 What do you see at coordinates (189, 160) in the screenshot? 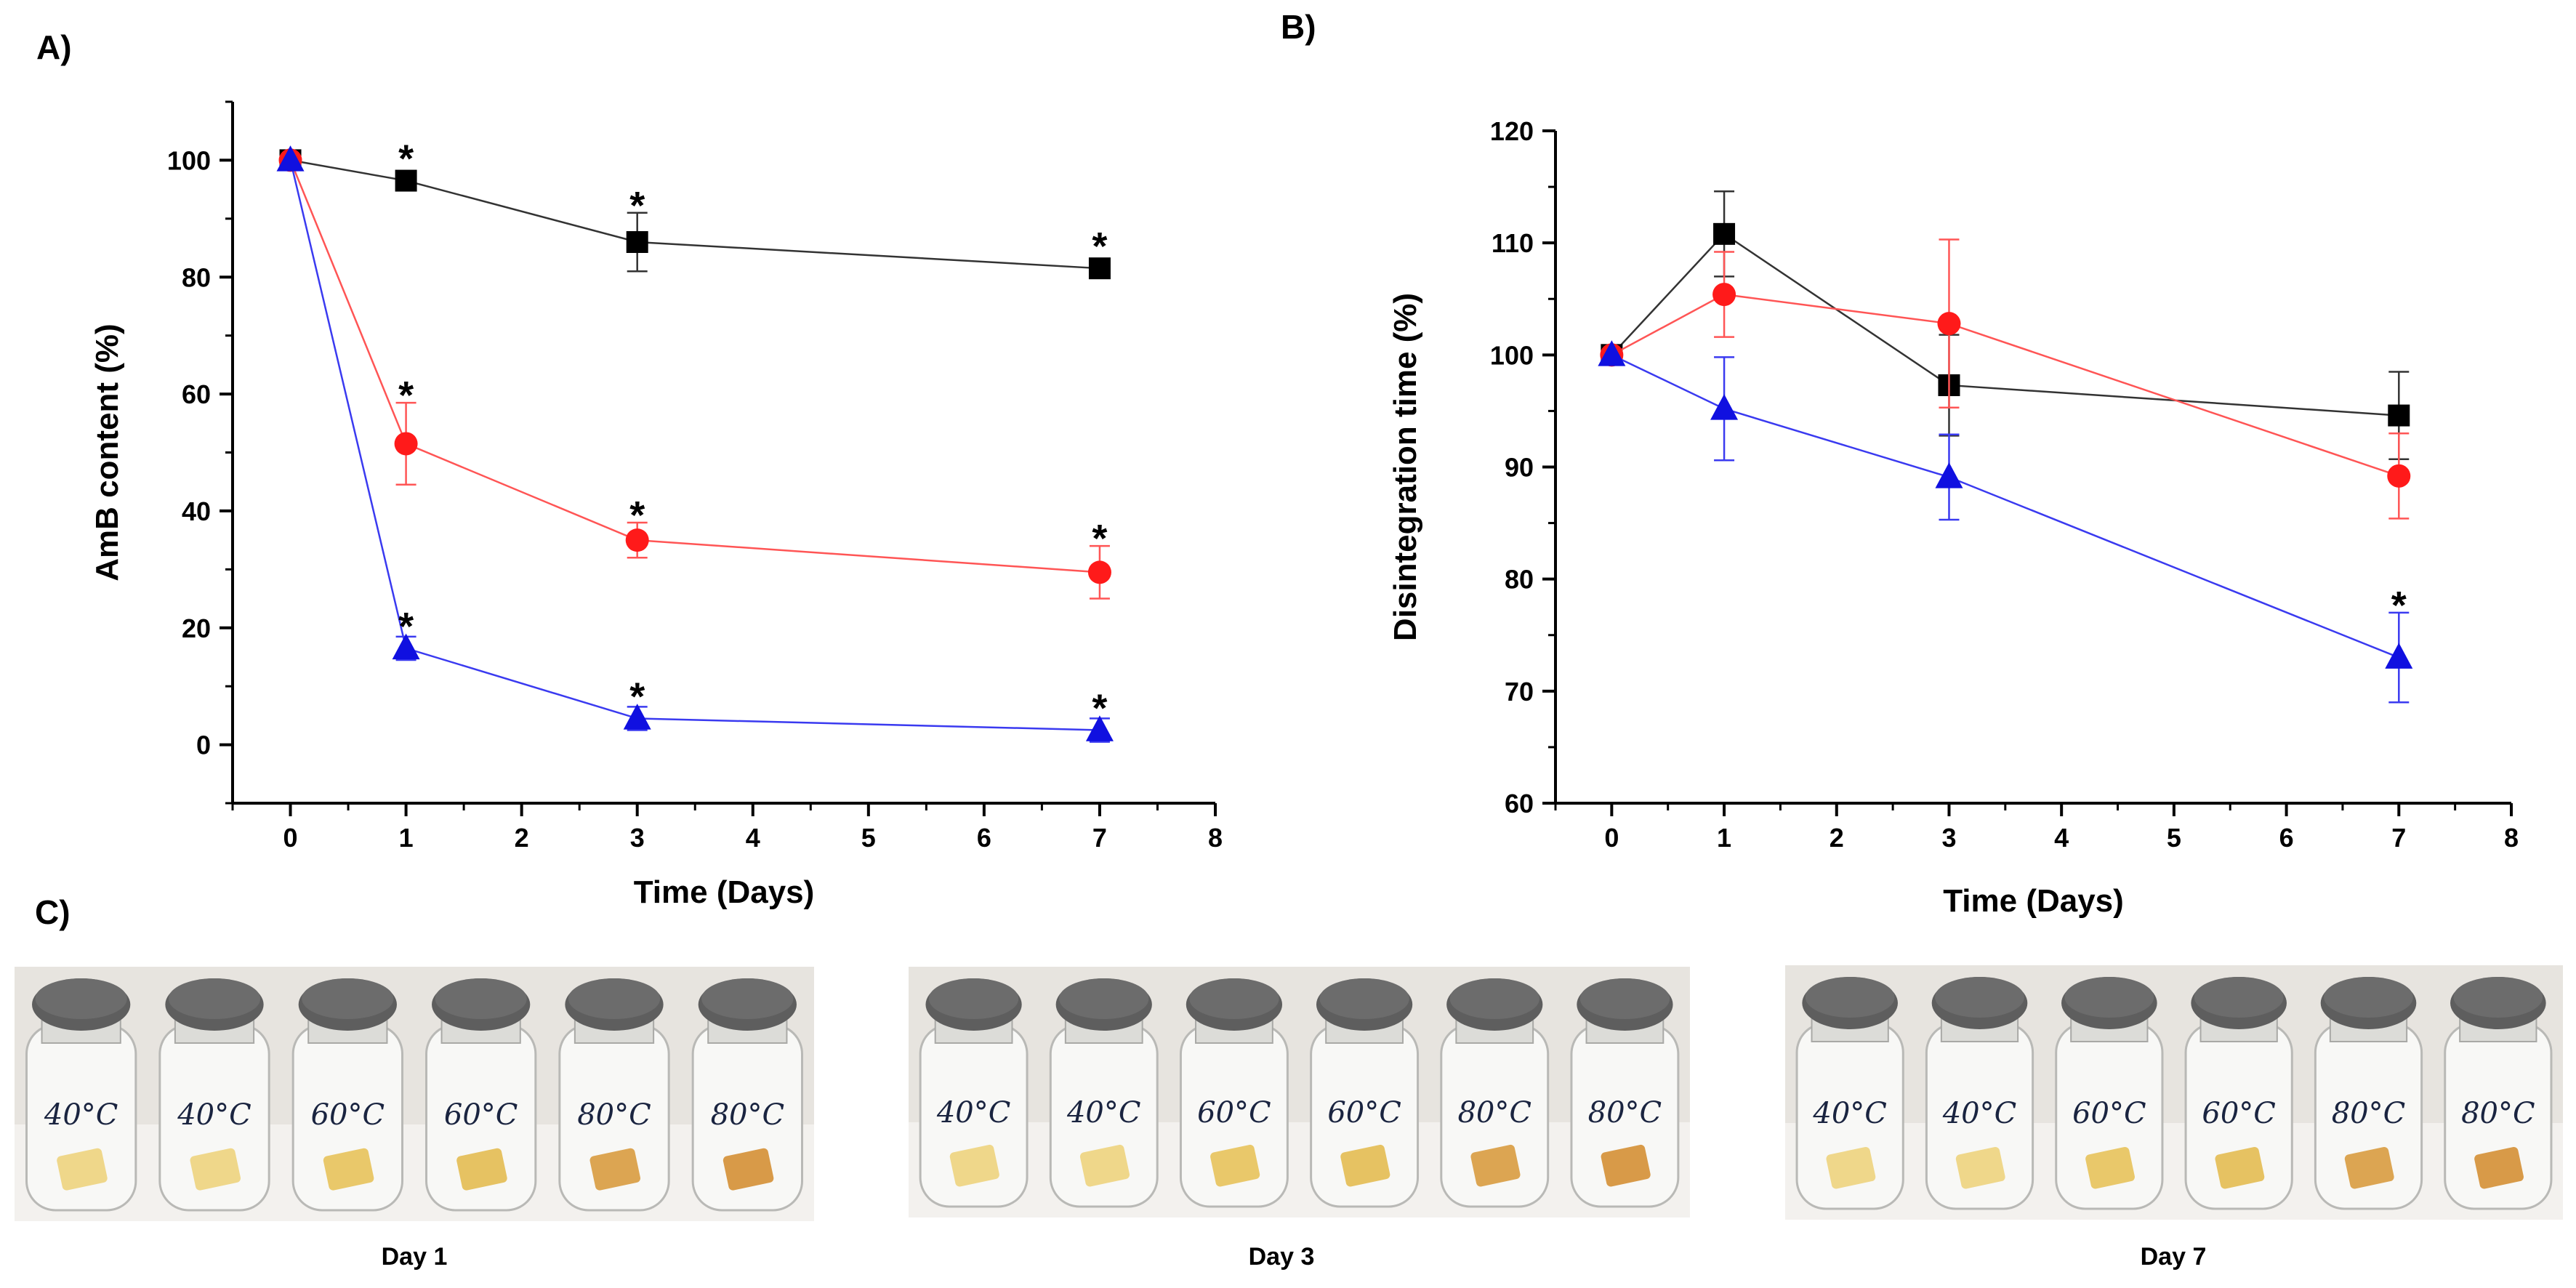
I see `y-tick-label: 100` at bounding box center [189, 160].